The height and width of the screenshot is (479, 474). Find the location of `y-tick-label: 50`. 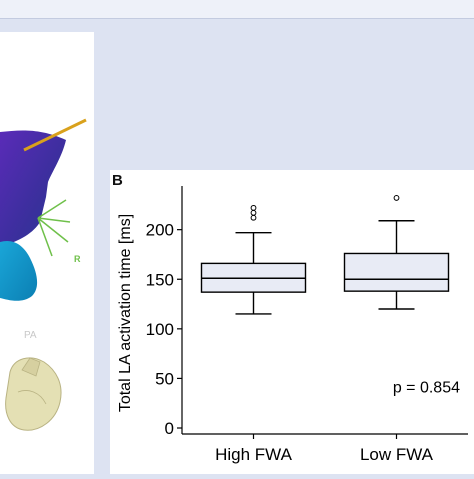

y-tick-label: 50 is located at coordinates (164, 378).